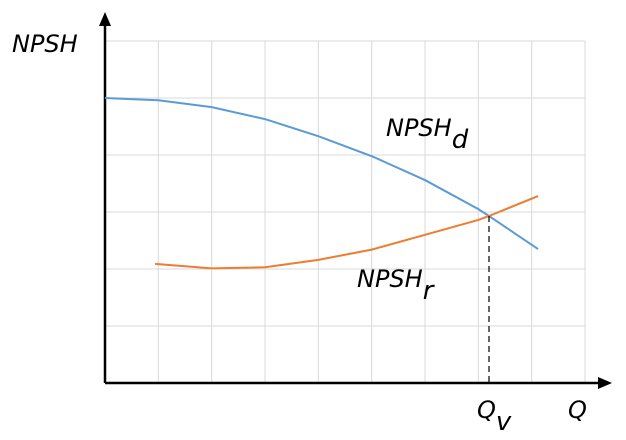 The image size is (626, 440). What do you see at coordinates (486, 410) in the screenshot?
I see `marker-label-main: Q` at bounding box center [486, 410].